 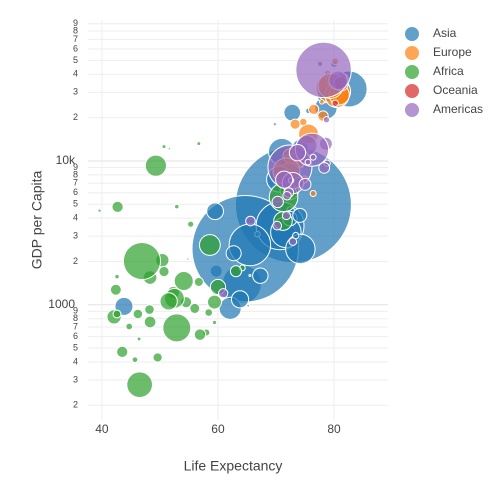 What do you see at coordinates (334, 429) in the screenshot?
I see `x-tick-label: 80` at bounding box center [334, 429].